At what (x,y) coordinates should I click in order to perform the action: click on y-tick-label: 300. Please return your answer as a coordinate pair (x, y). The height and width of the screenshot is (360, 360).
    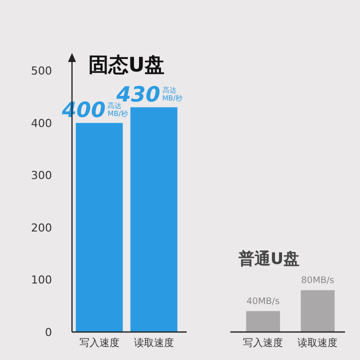
    Looking at the image, I should click on (41, 175).